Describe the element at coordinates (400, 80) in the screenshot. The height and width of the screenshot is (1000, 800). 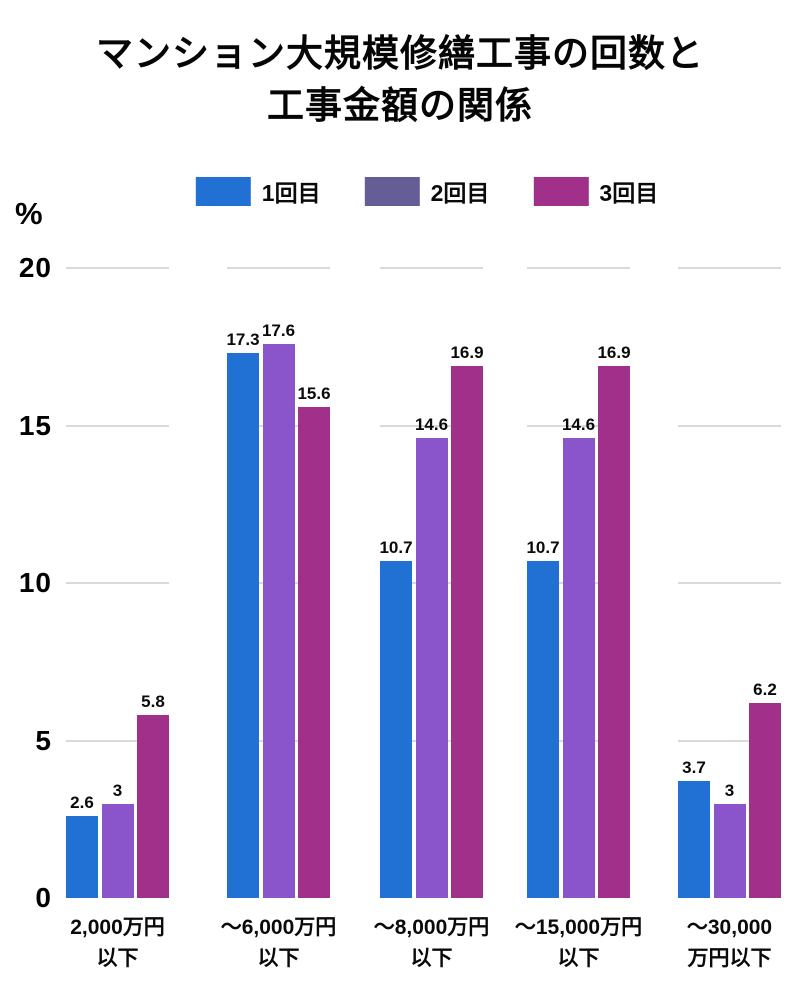
I see `chart-title: マンション大規模修繕工事の回数と 工事金額の関係` at that location.